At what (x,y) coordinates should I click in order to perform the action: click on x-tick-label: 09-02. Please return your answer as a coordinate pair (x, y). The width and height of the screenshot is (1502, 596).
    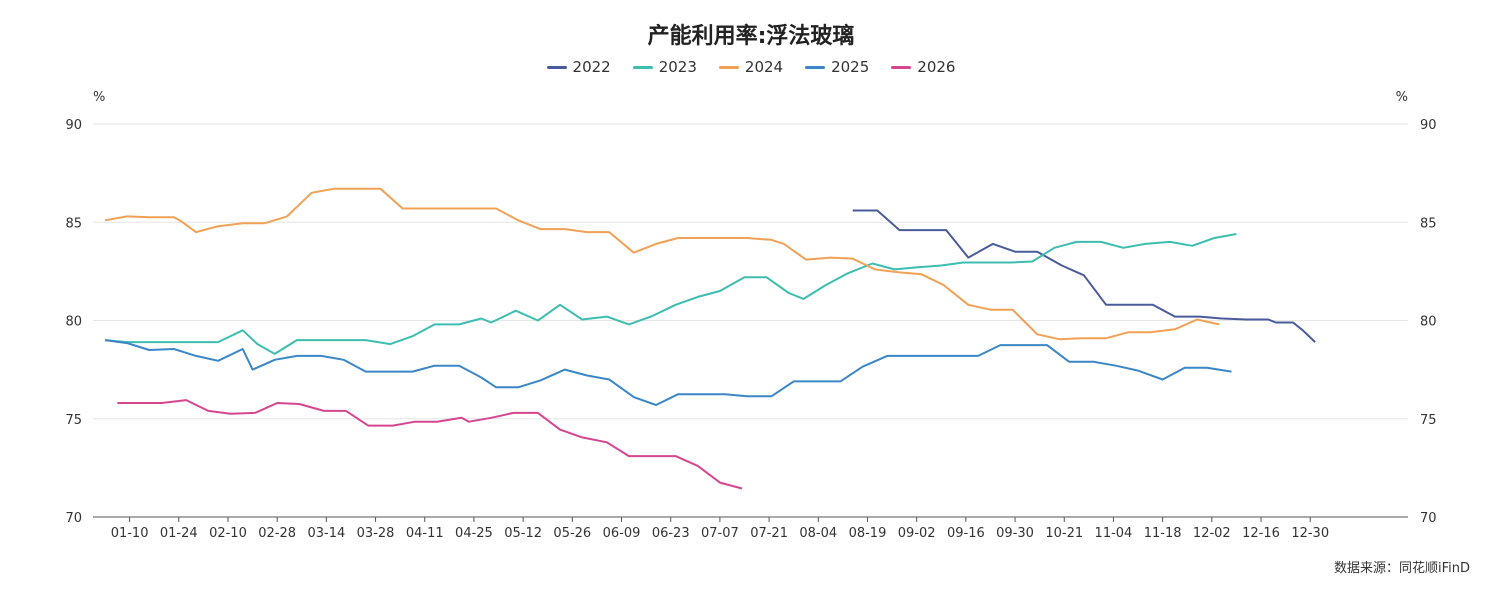
    Looking at the image, I should click on (917, 533).